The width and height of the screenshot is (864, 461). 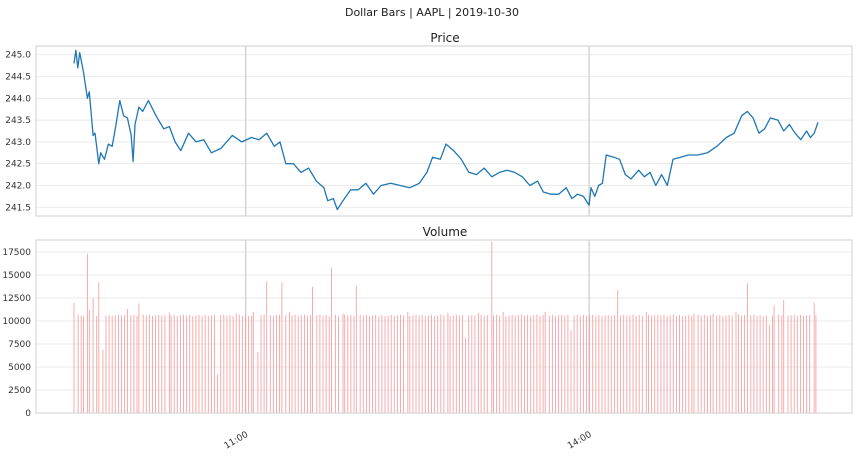 What do you see at coordinates (16, 322) in the screenshot?
I see `volume-y-tick-label: 10000` at bounding box center [16, 322].